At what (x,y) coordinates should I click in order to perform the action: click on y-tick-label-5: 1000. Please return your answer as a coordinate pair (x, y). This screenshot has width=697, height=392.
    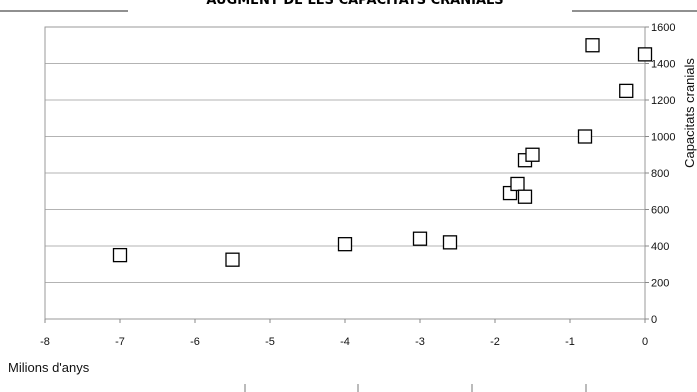
    Looking at the image, I should click on (663, 138).